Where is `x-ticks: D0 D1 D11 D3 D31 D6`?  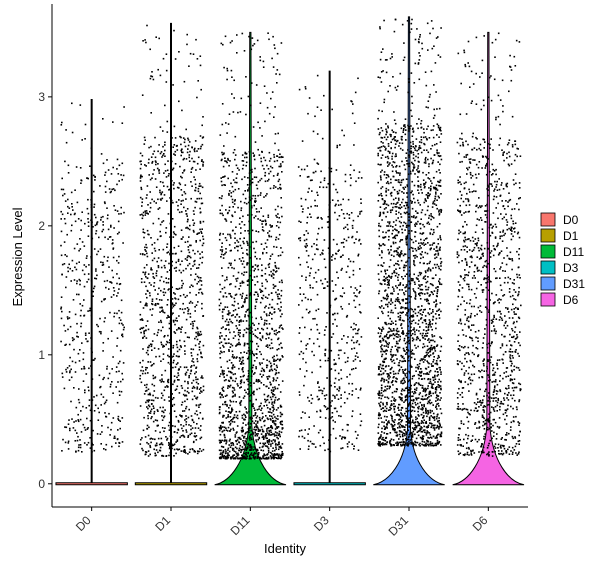
x-ticks: D0 D1 D11 D3 D31 D6 is located at coordinates (282, 523).